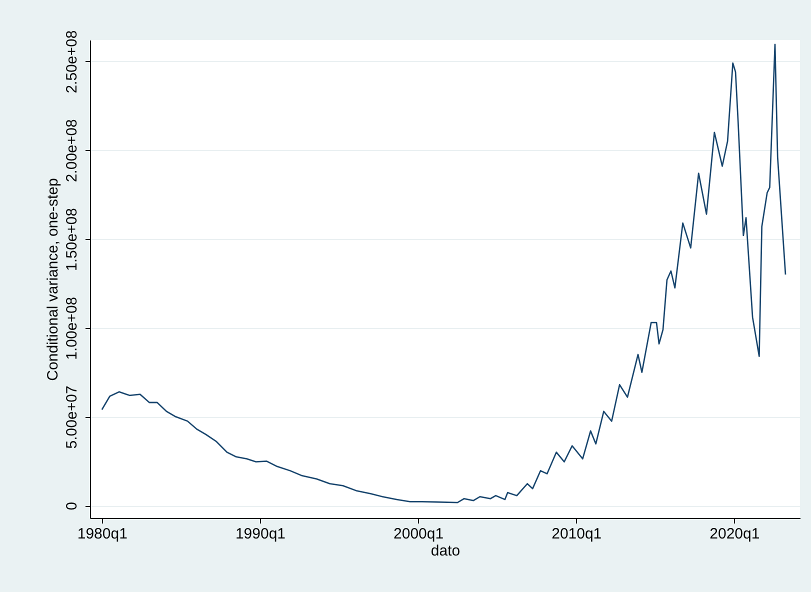  What do you see at coordinates (72, 506) in the screenshot?
I see `y-tick-label: 0` at bounding box center [72, 506].